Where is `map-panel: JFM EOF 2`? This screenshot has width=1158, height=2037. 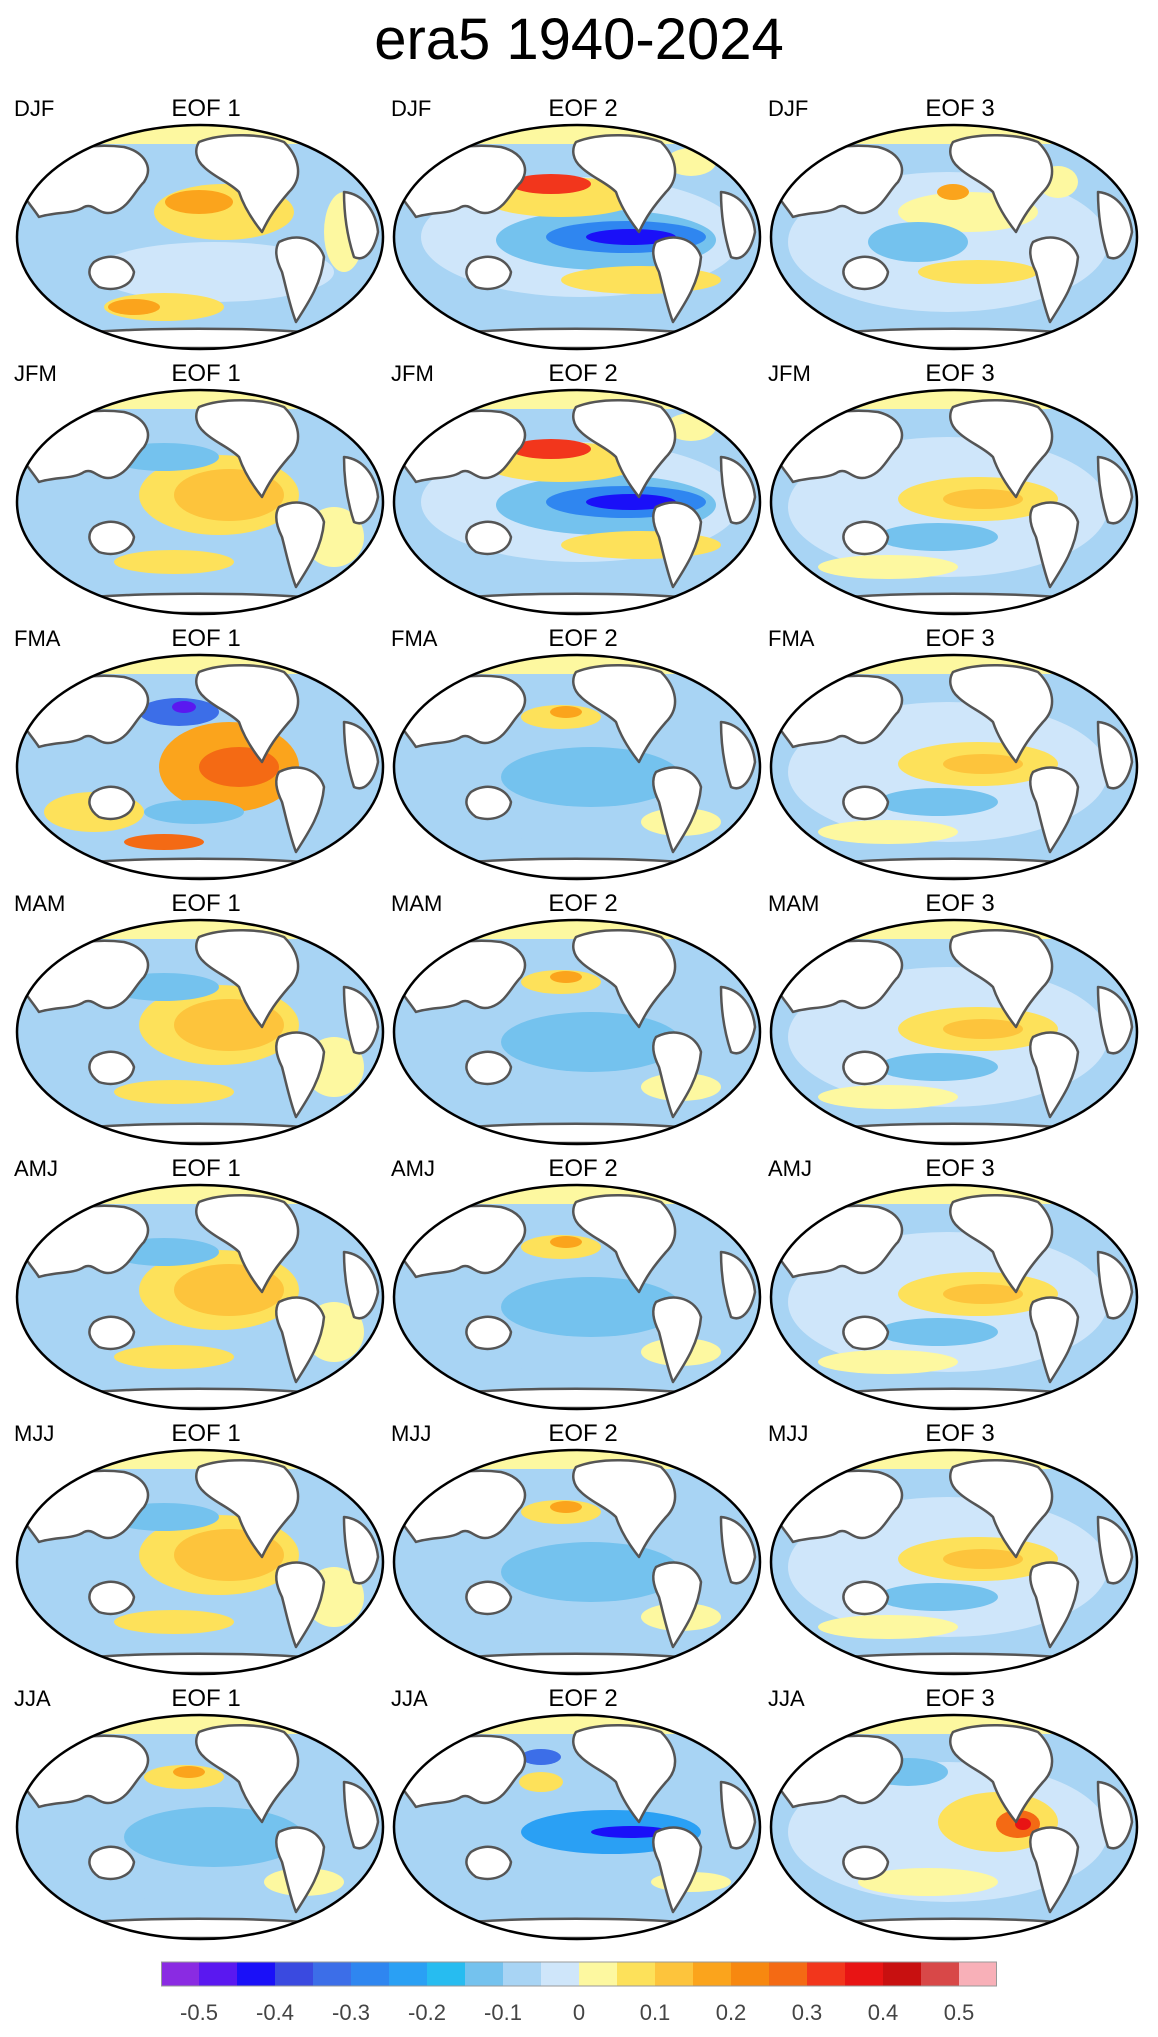
map-panel: JFM EOF 2 is located at coordinates (573, 490).